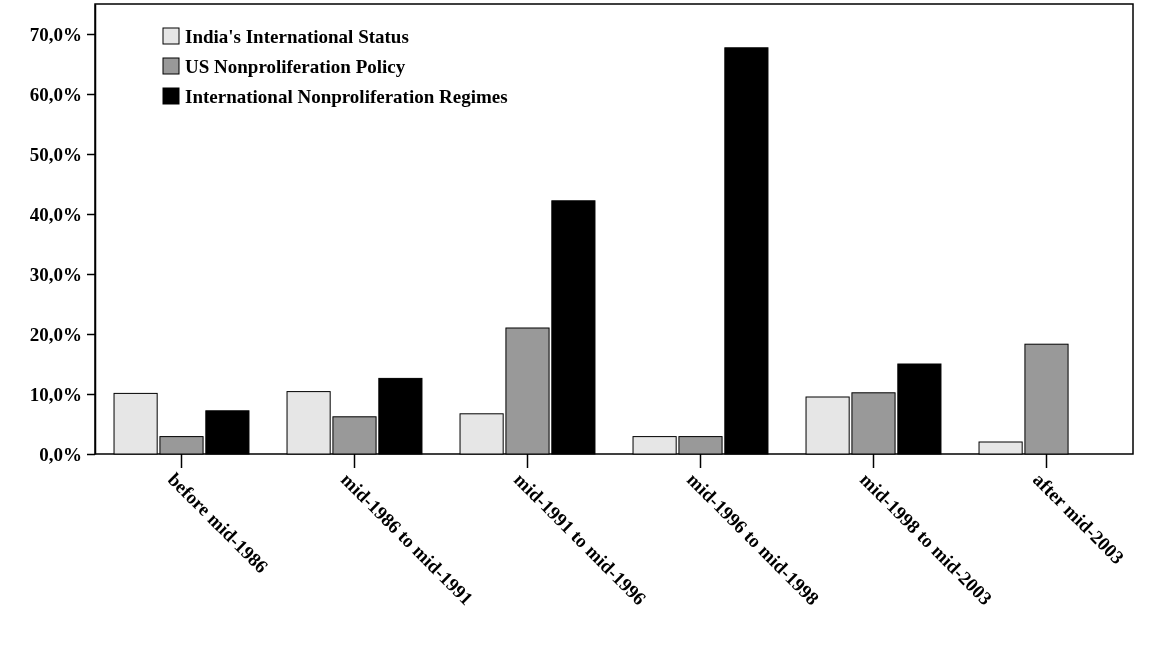 The width and height of the screenshot is (1151, 654). Describe the element at coordinates (60, 454) in the screenshot. I see `y-tick-label: 0,0%` at that location.